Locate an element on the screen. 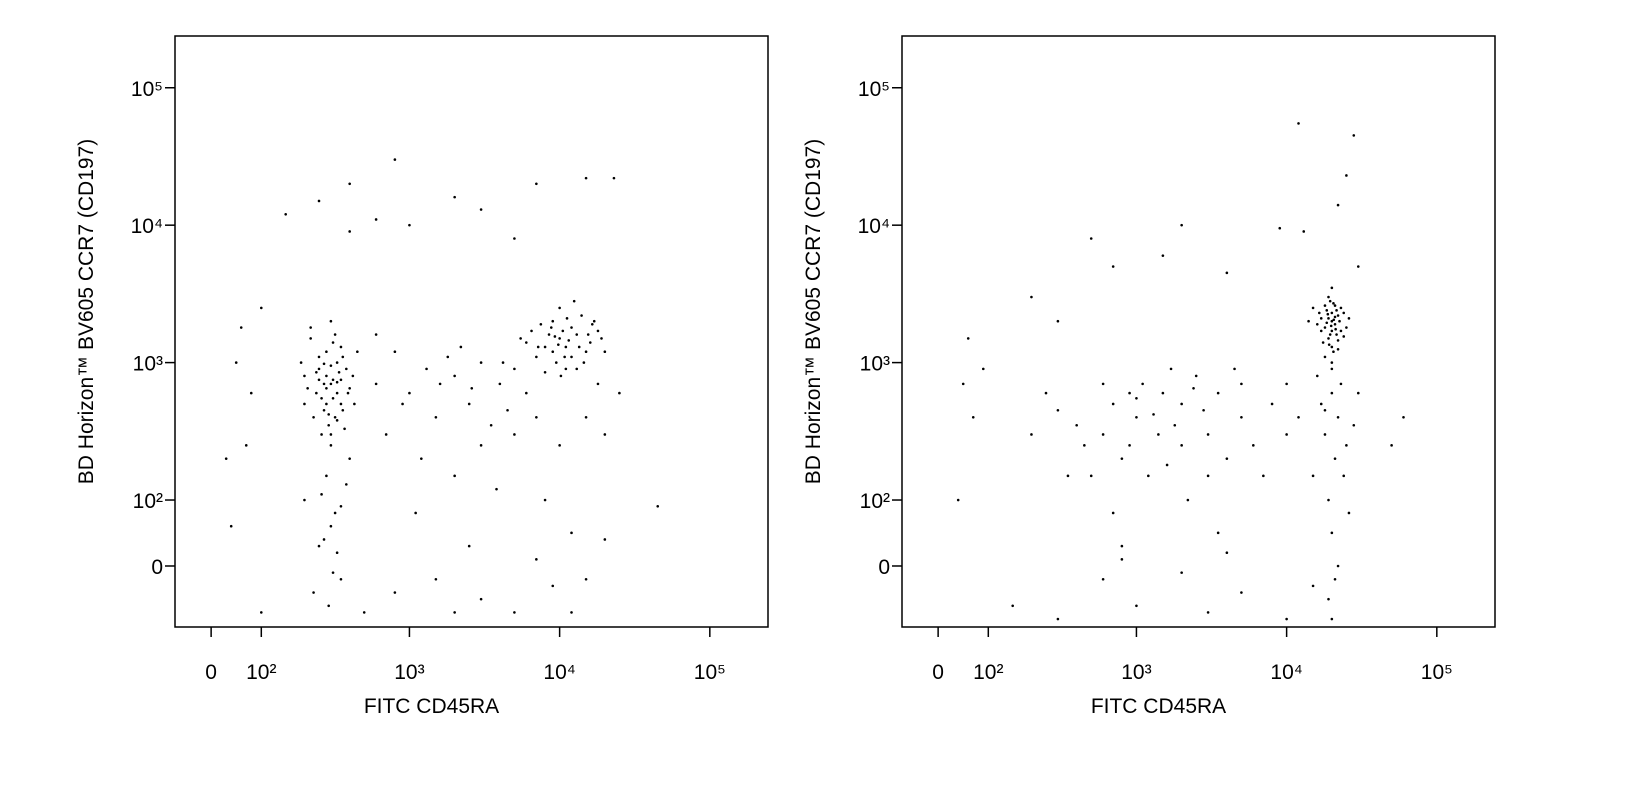  x-tick-label: 10² is located at coordinates (988, 672).